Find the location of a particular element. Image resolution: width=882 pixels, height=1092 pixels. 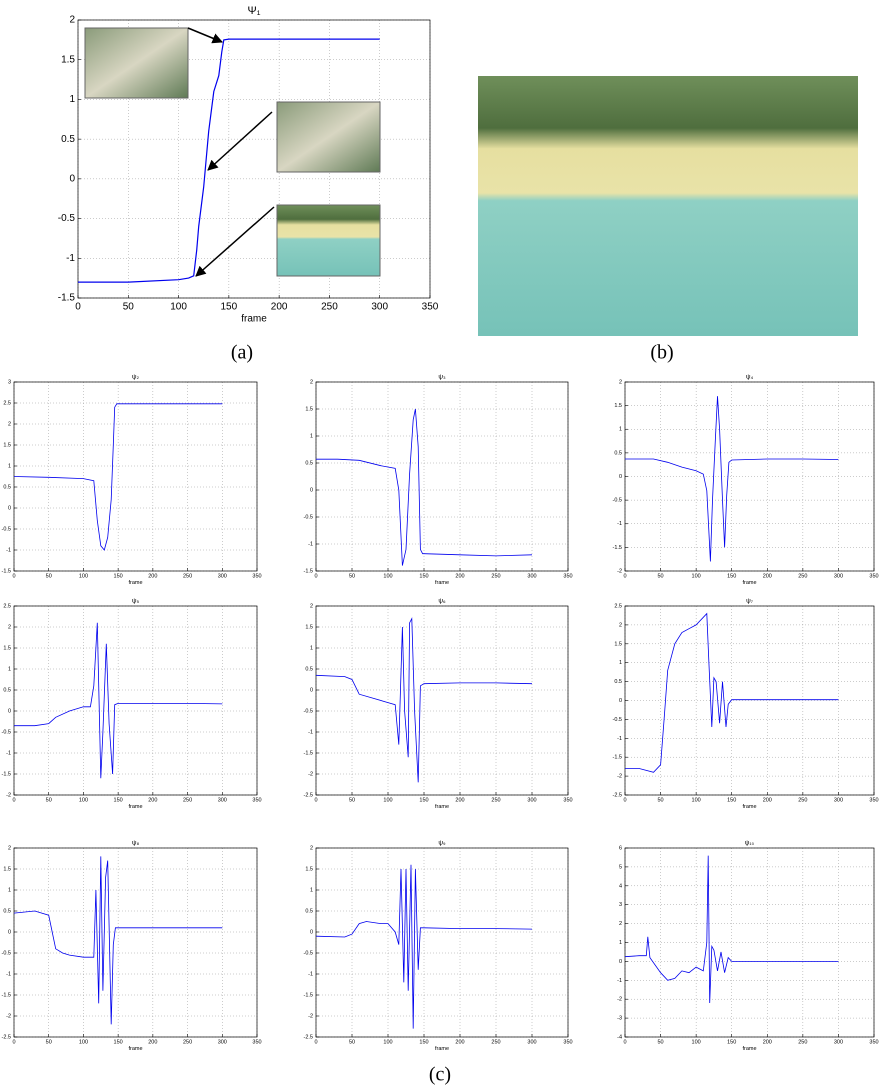

x-tick-label: 300 is located at coordinates (379, 307).